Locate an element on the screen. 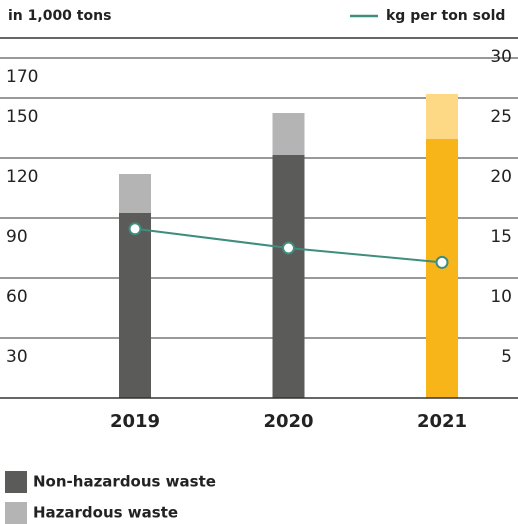 The image size is (518, 524). y-tick-label: 120 is located at coordinates (22, 177).